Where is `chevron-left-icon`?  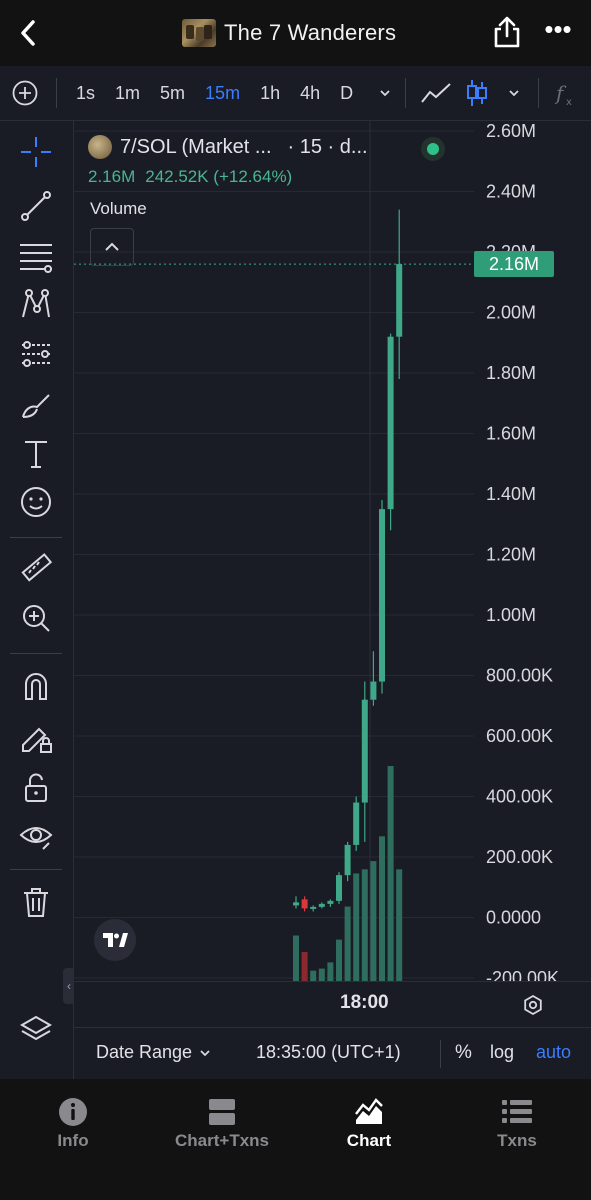 chevron-left-icon is located at coordinates (28, 33).